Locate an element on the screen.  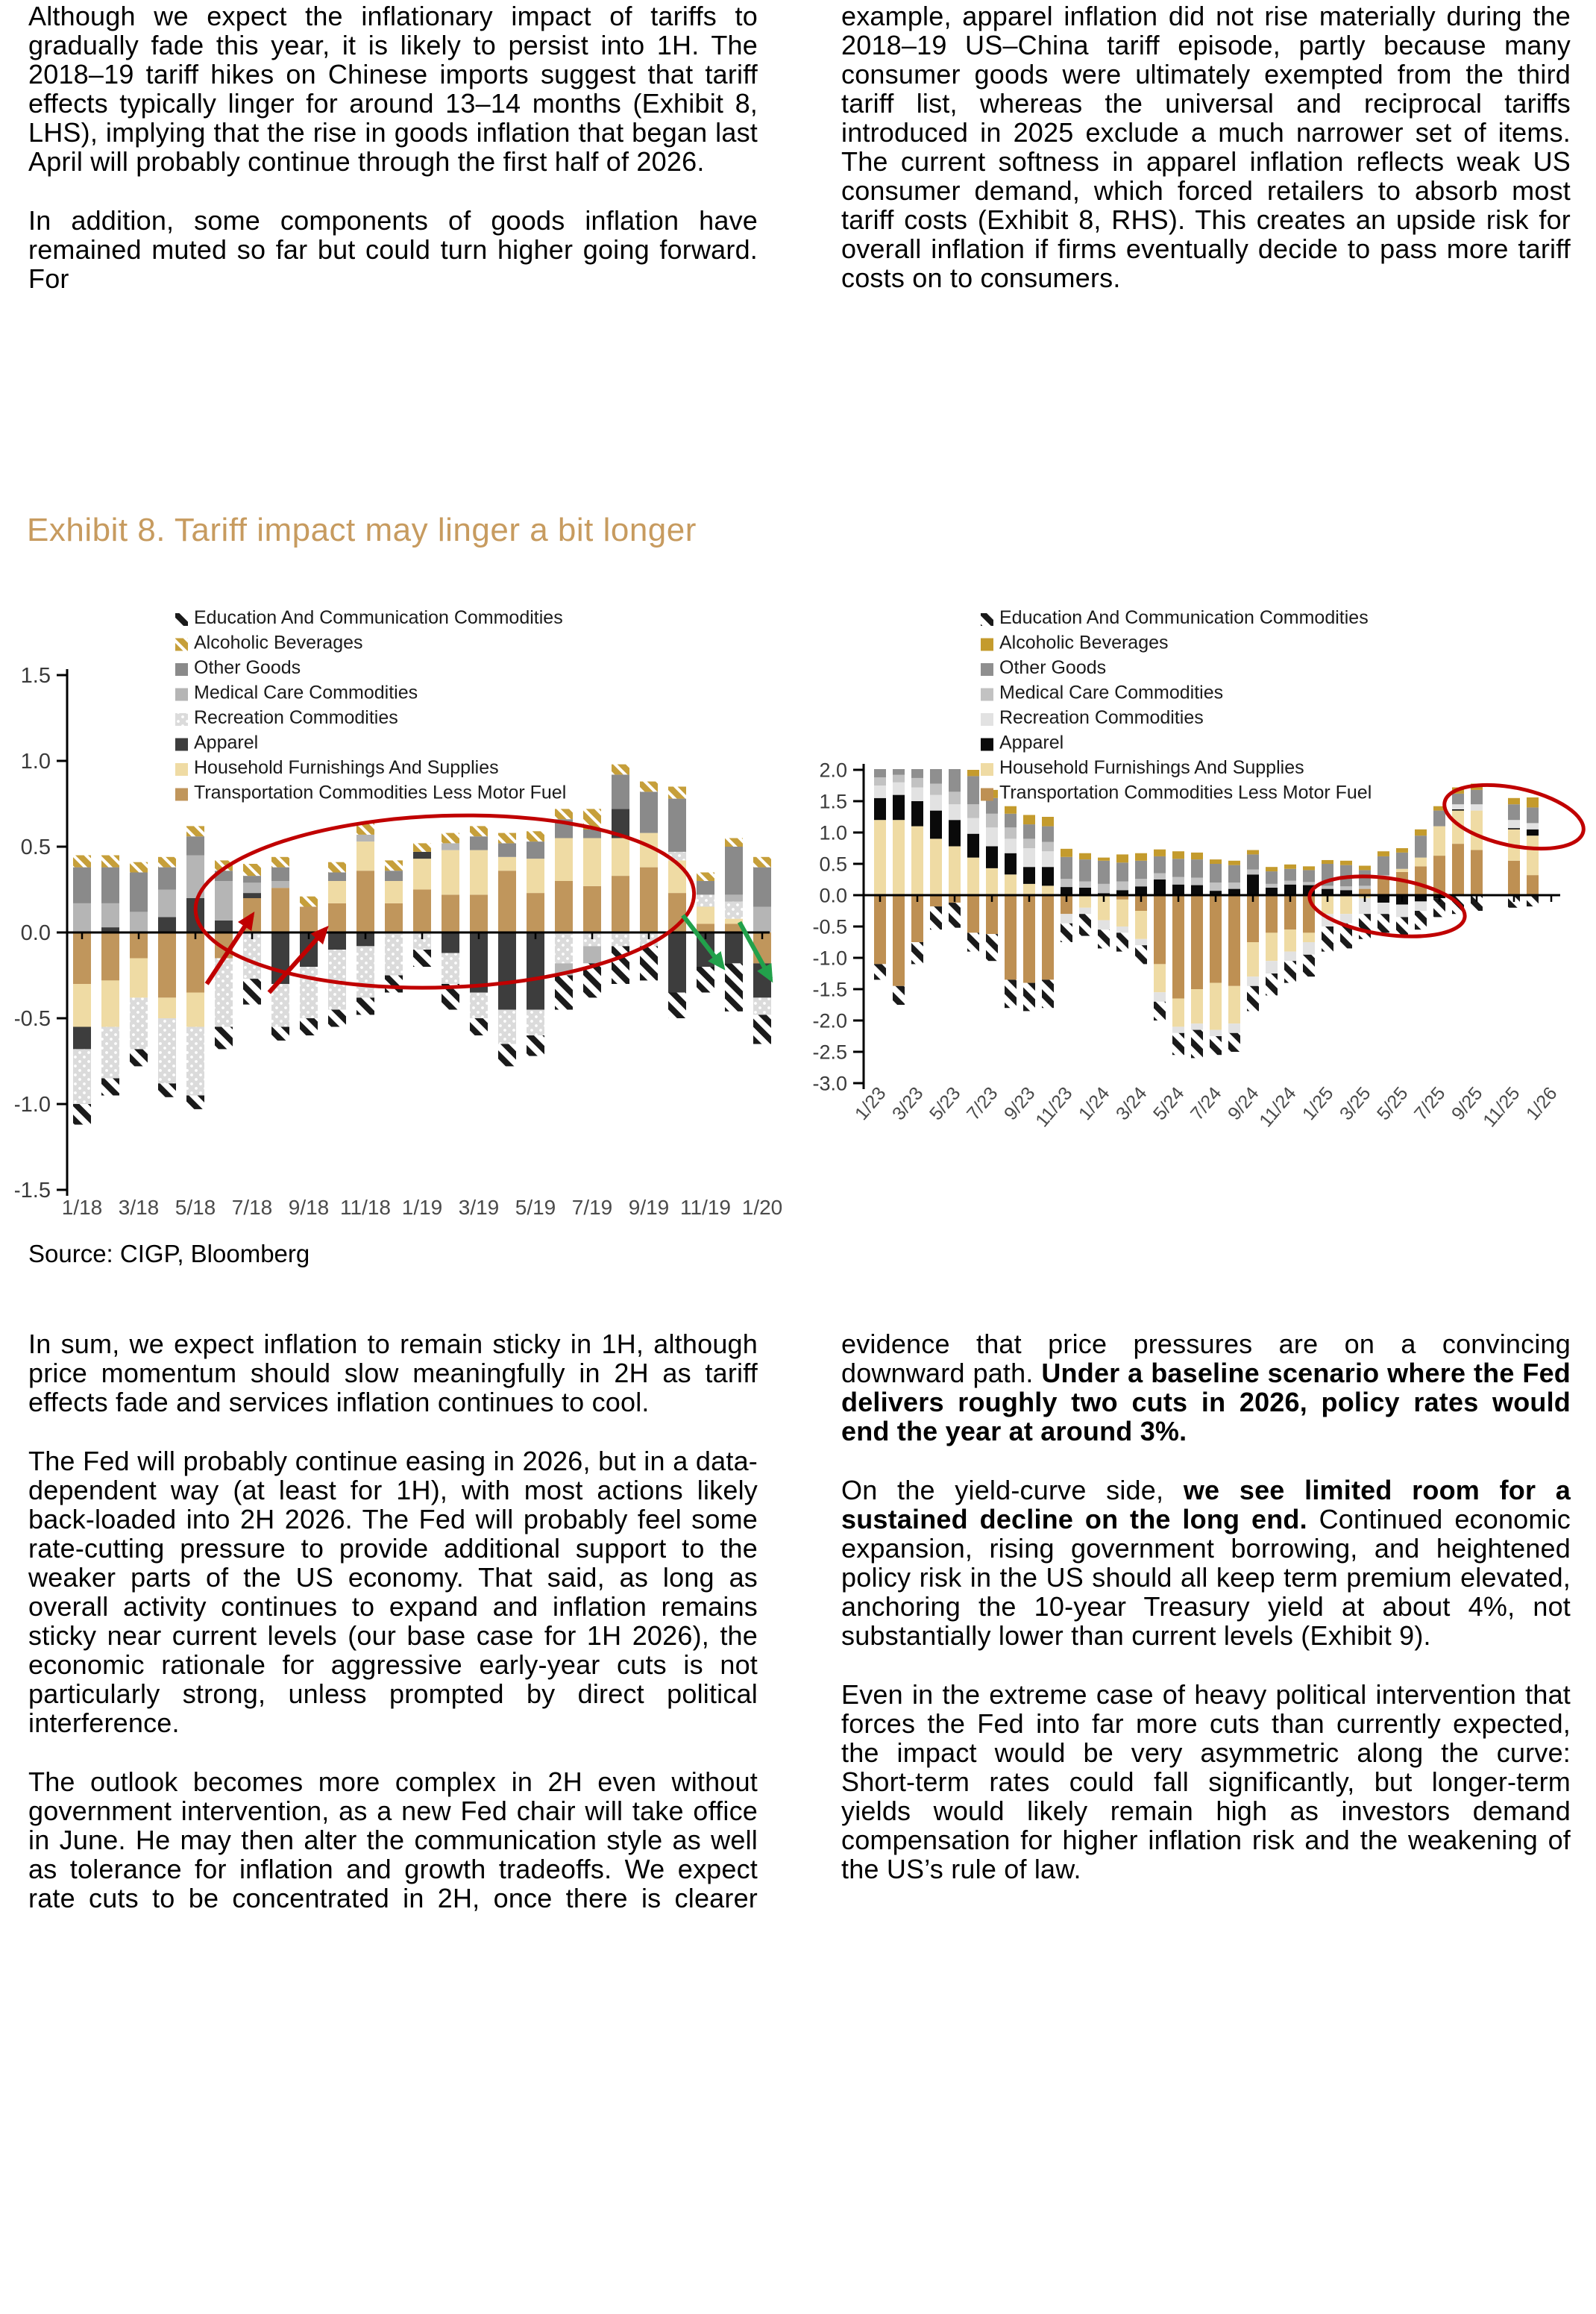
svg-text: 1/18 is located at coordinates (82, 1207).